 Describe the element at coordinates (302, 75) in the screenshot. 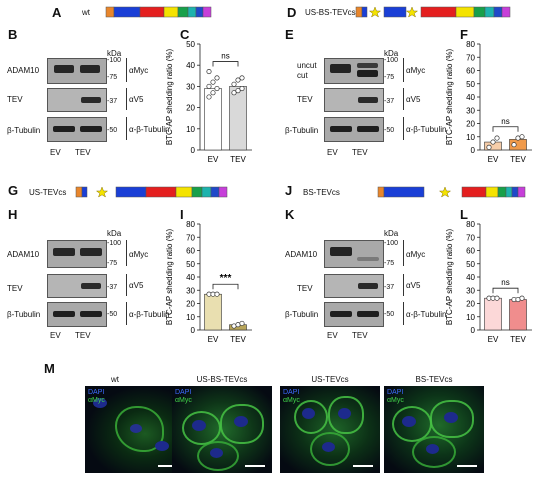

I see `blot-row-label-cut: cut` at that location.